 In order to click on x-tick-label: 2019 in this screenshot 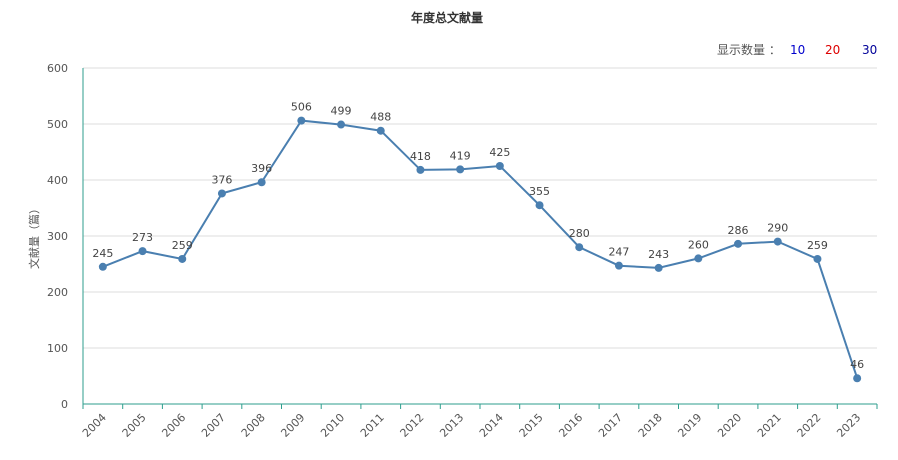, I will do `click(689, 425)`.